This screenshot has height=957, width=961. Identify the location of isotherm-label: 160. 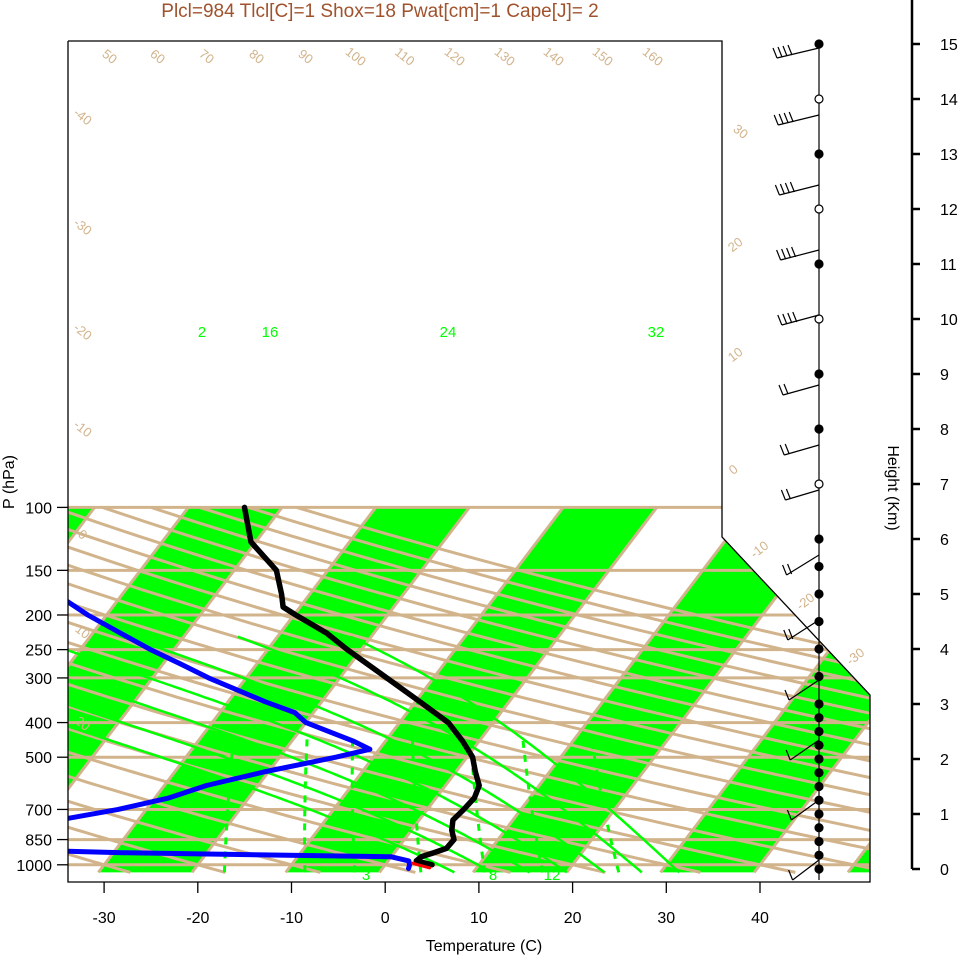
(653, 56).